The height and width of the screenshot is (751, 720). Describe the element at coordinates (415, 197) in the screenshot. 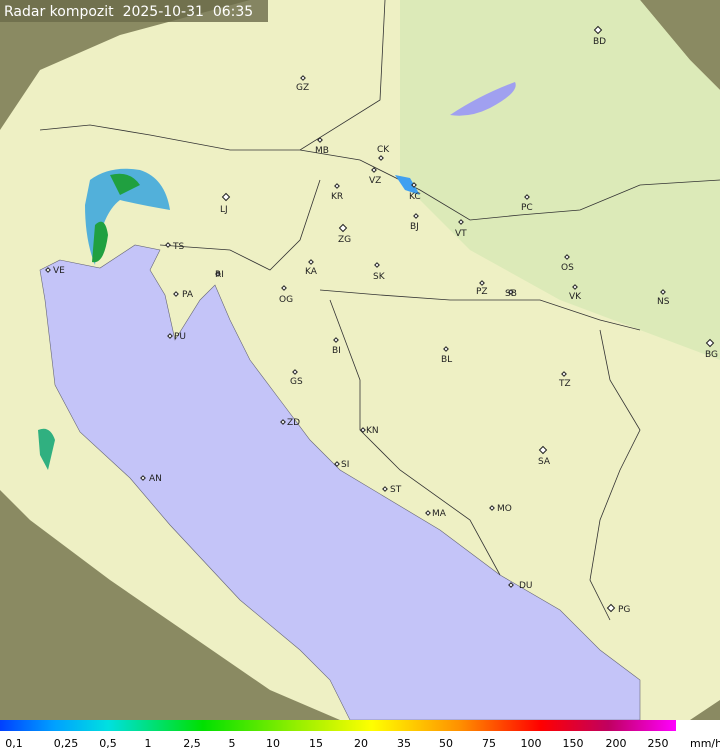

I see `city-label: KC` at that location.